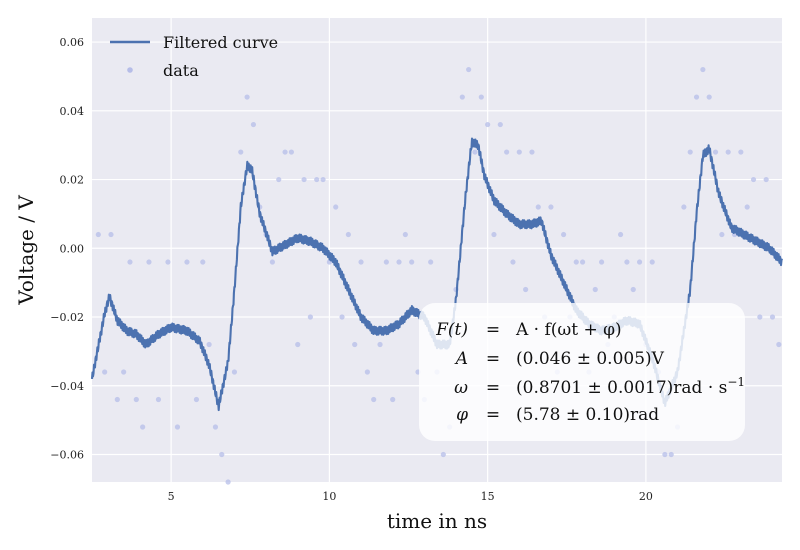  I want to click on legend-label-curve: Filtered curve, so click(220, 42).